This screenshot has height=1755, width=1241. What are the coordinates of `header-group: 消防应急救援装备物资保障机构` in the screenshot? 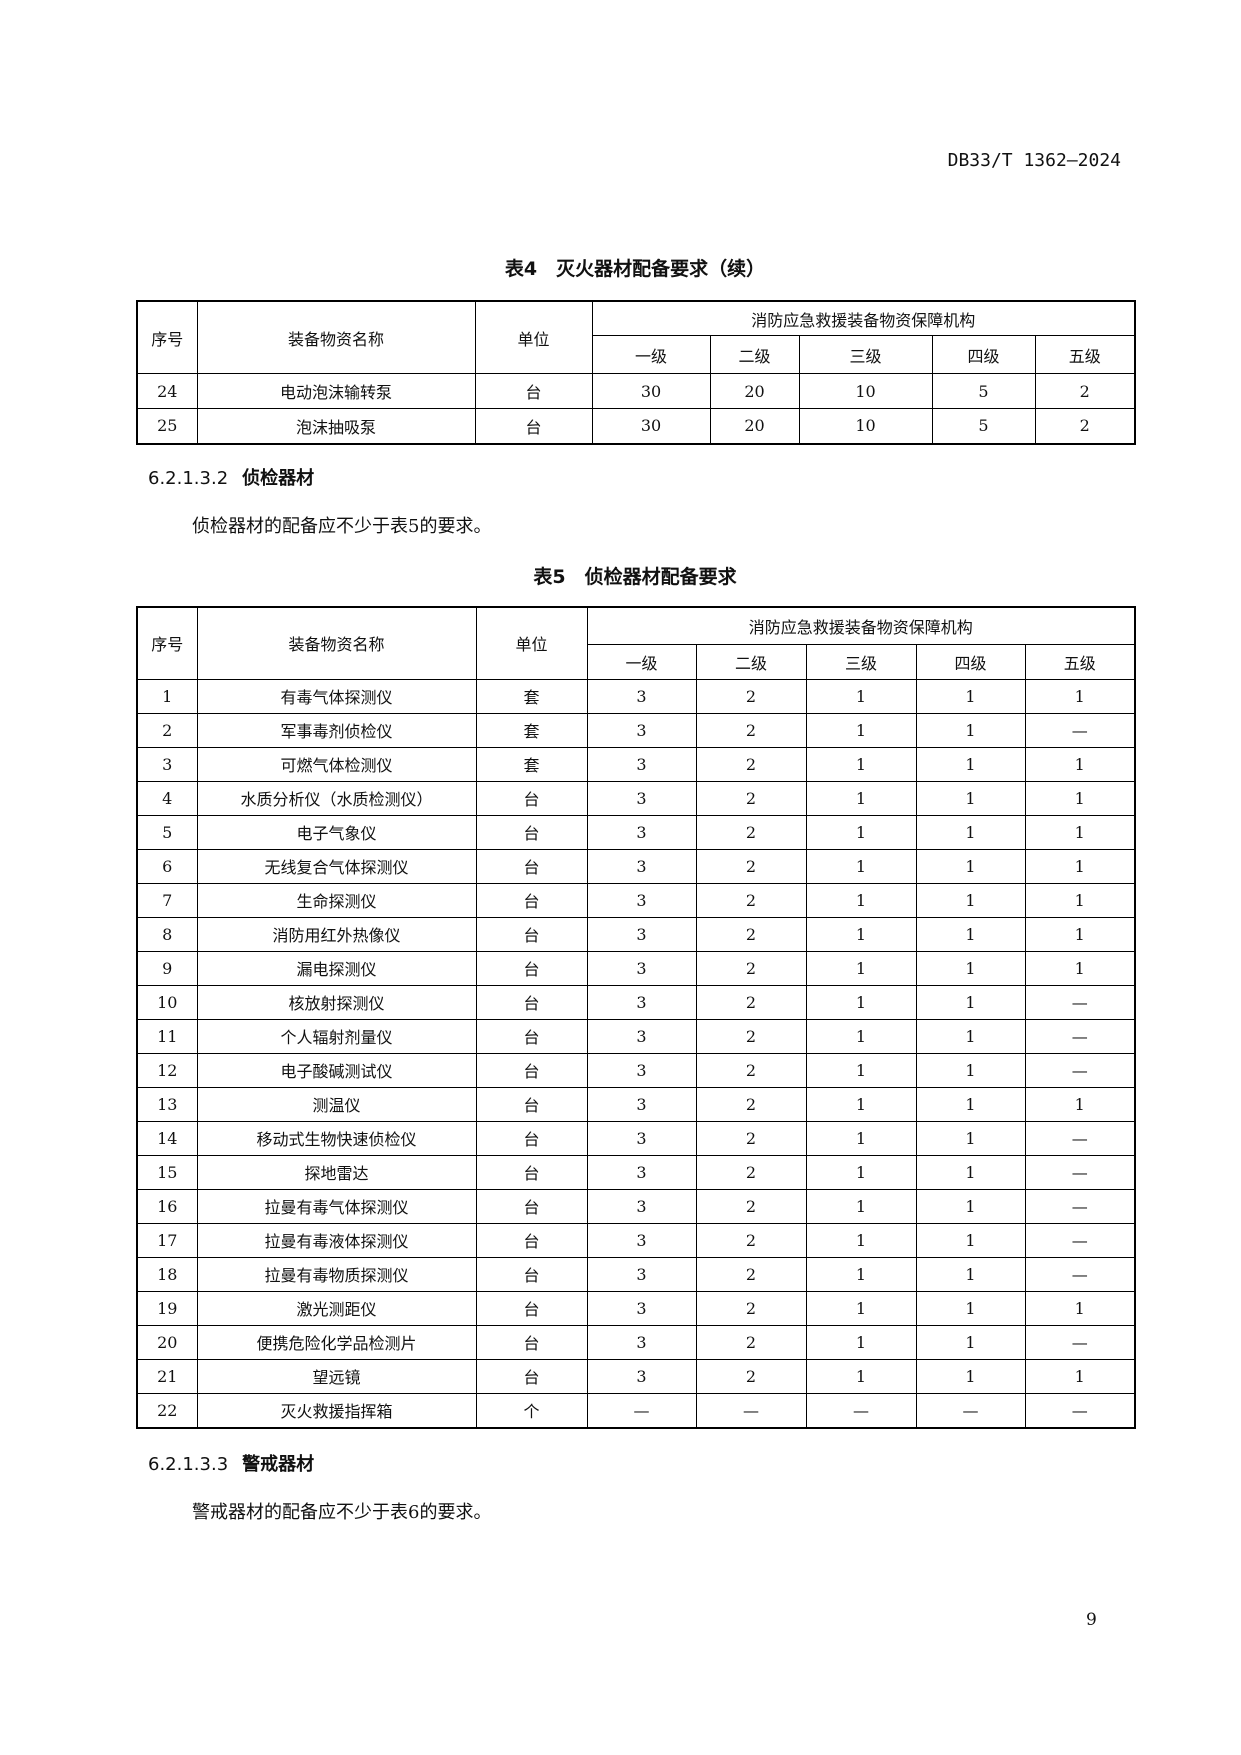 It's located at (861, 625).